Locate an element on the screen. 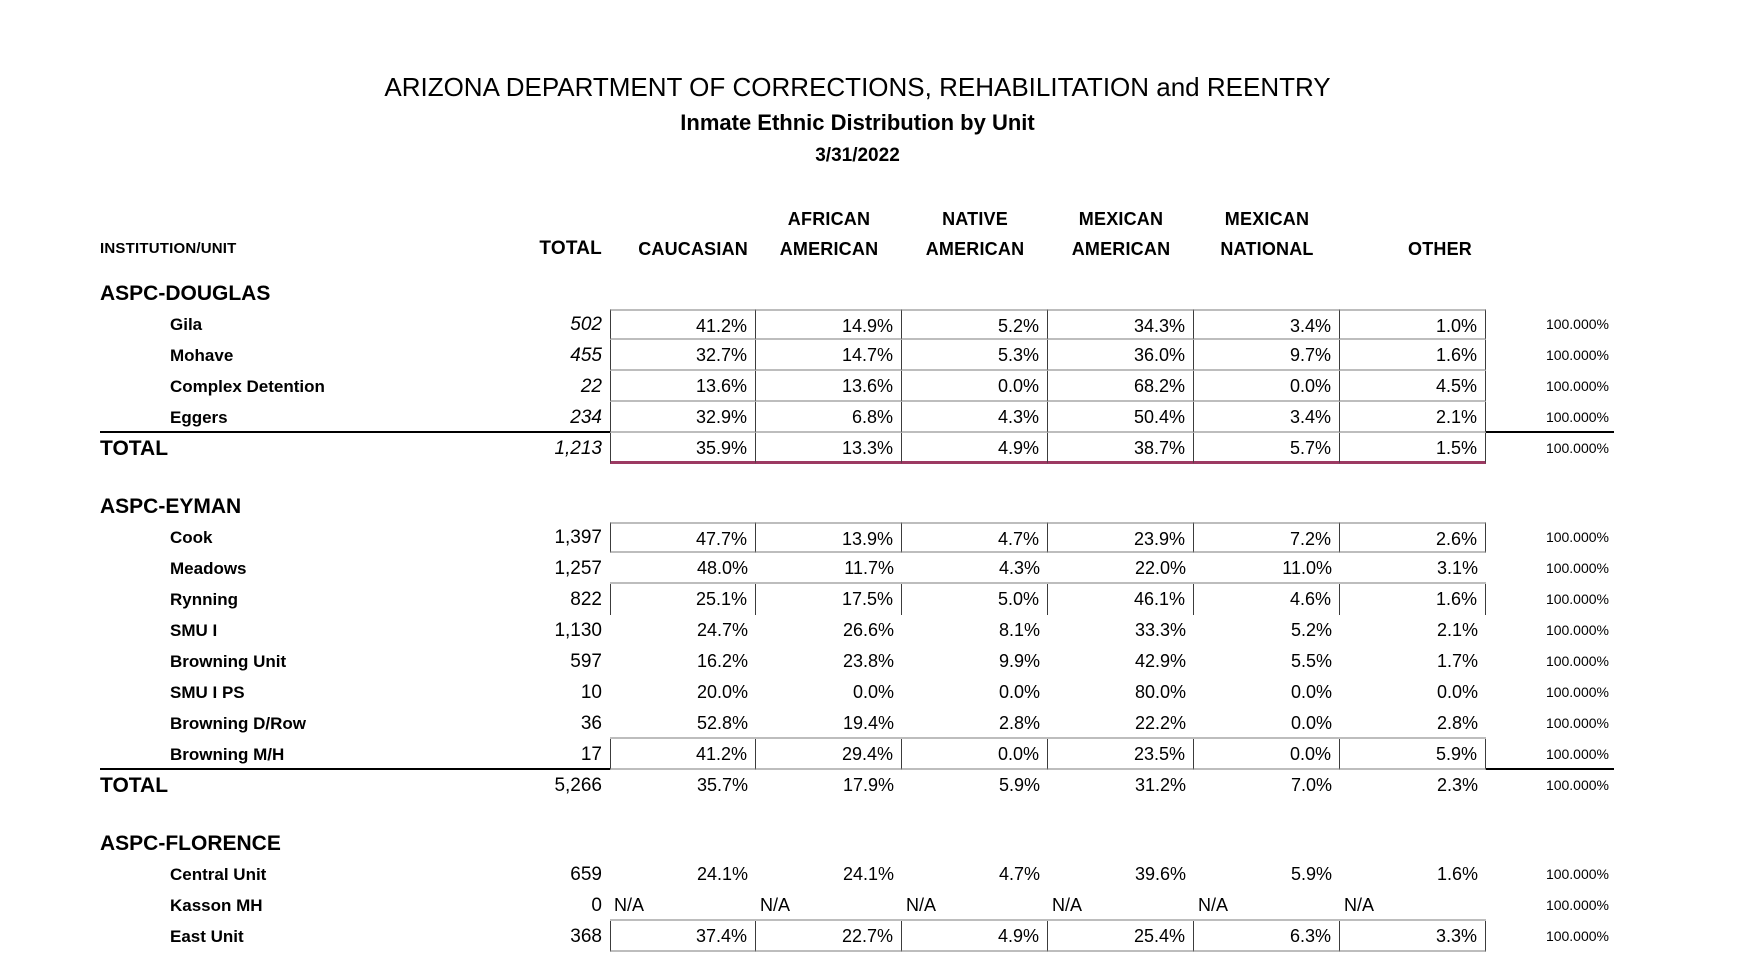  percent-cell: 4.9% is located at coordinates (975, 936).